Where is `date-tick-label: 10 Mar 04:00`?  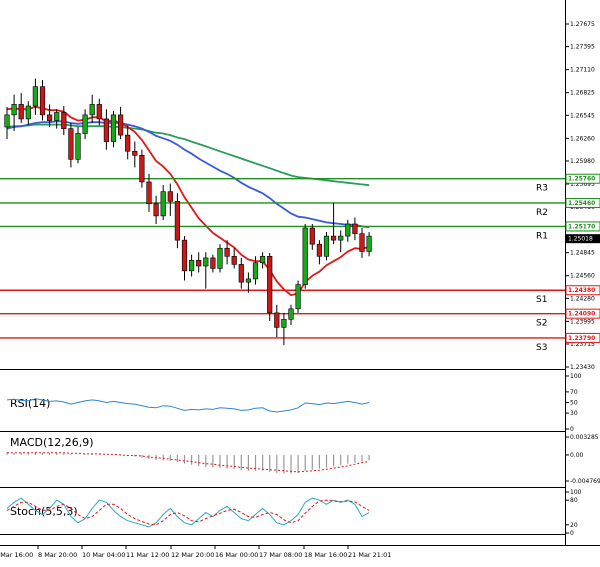
date-tick-label: 10 Mar 04:00 is located at coordinates (103, 555).